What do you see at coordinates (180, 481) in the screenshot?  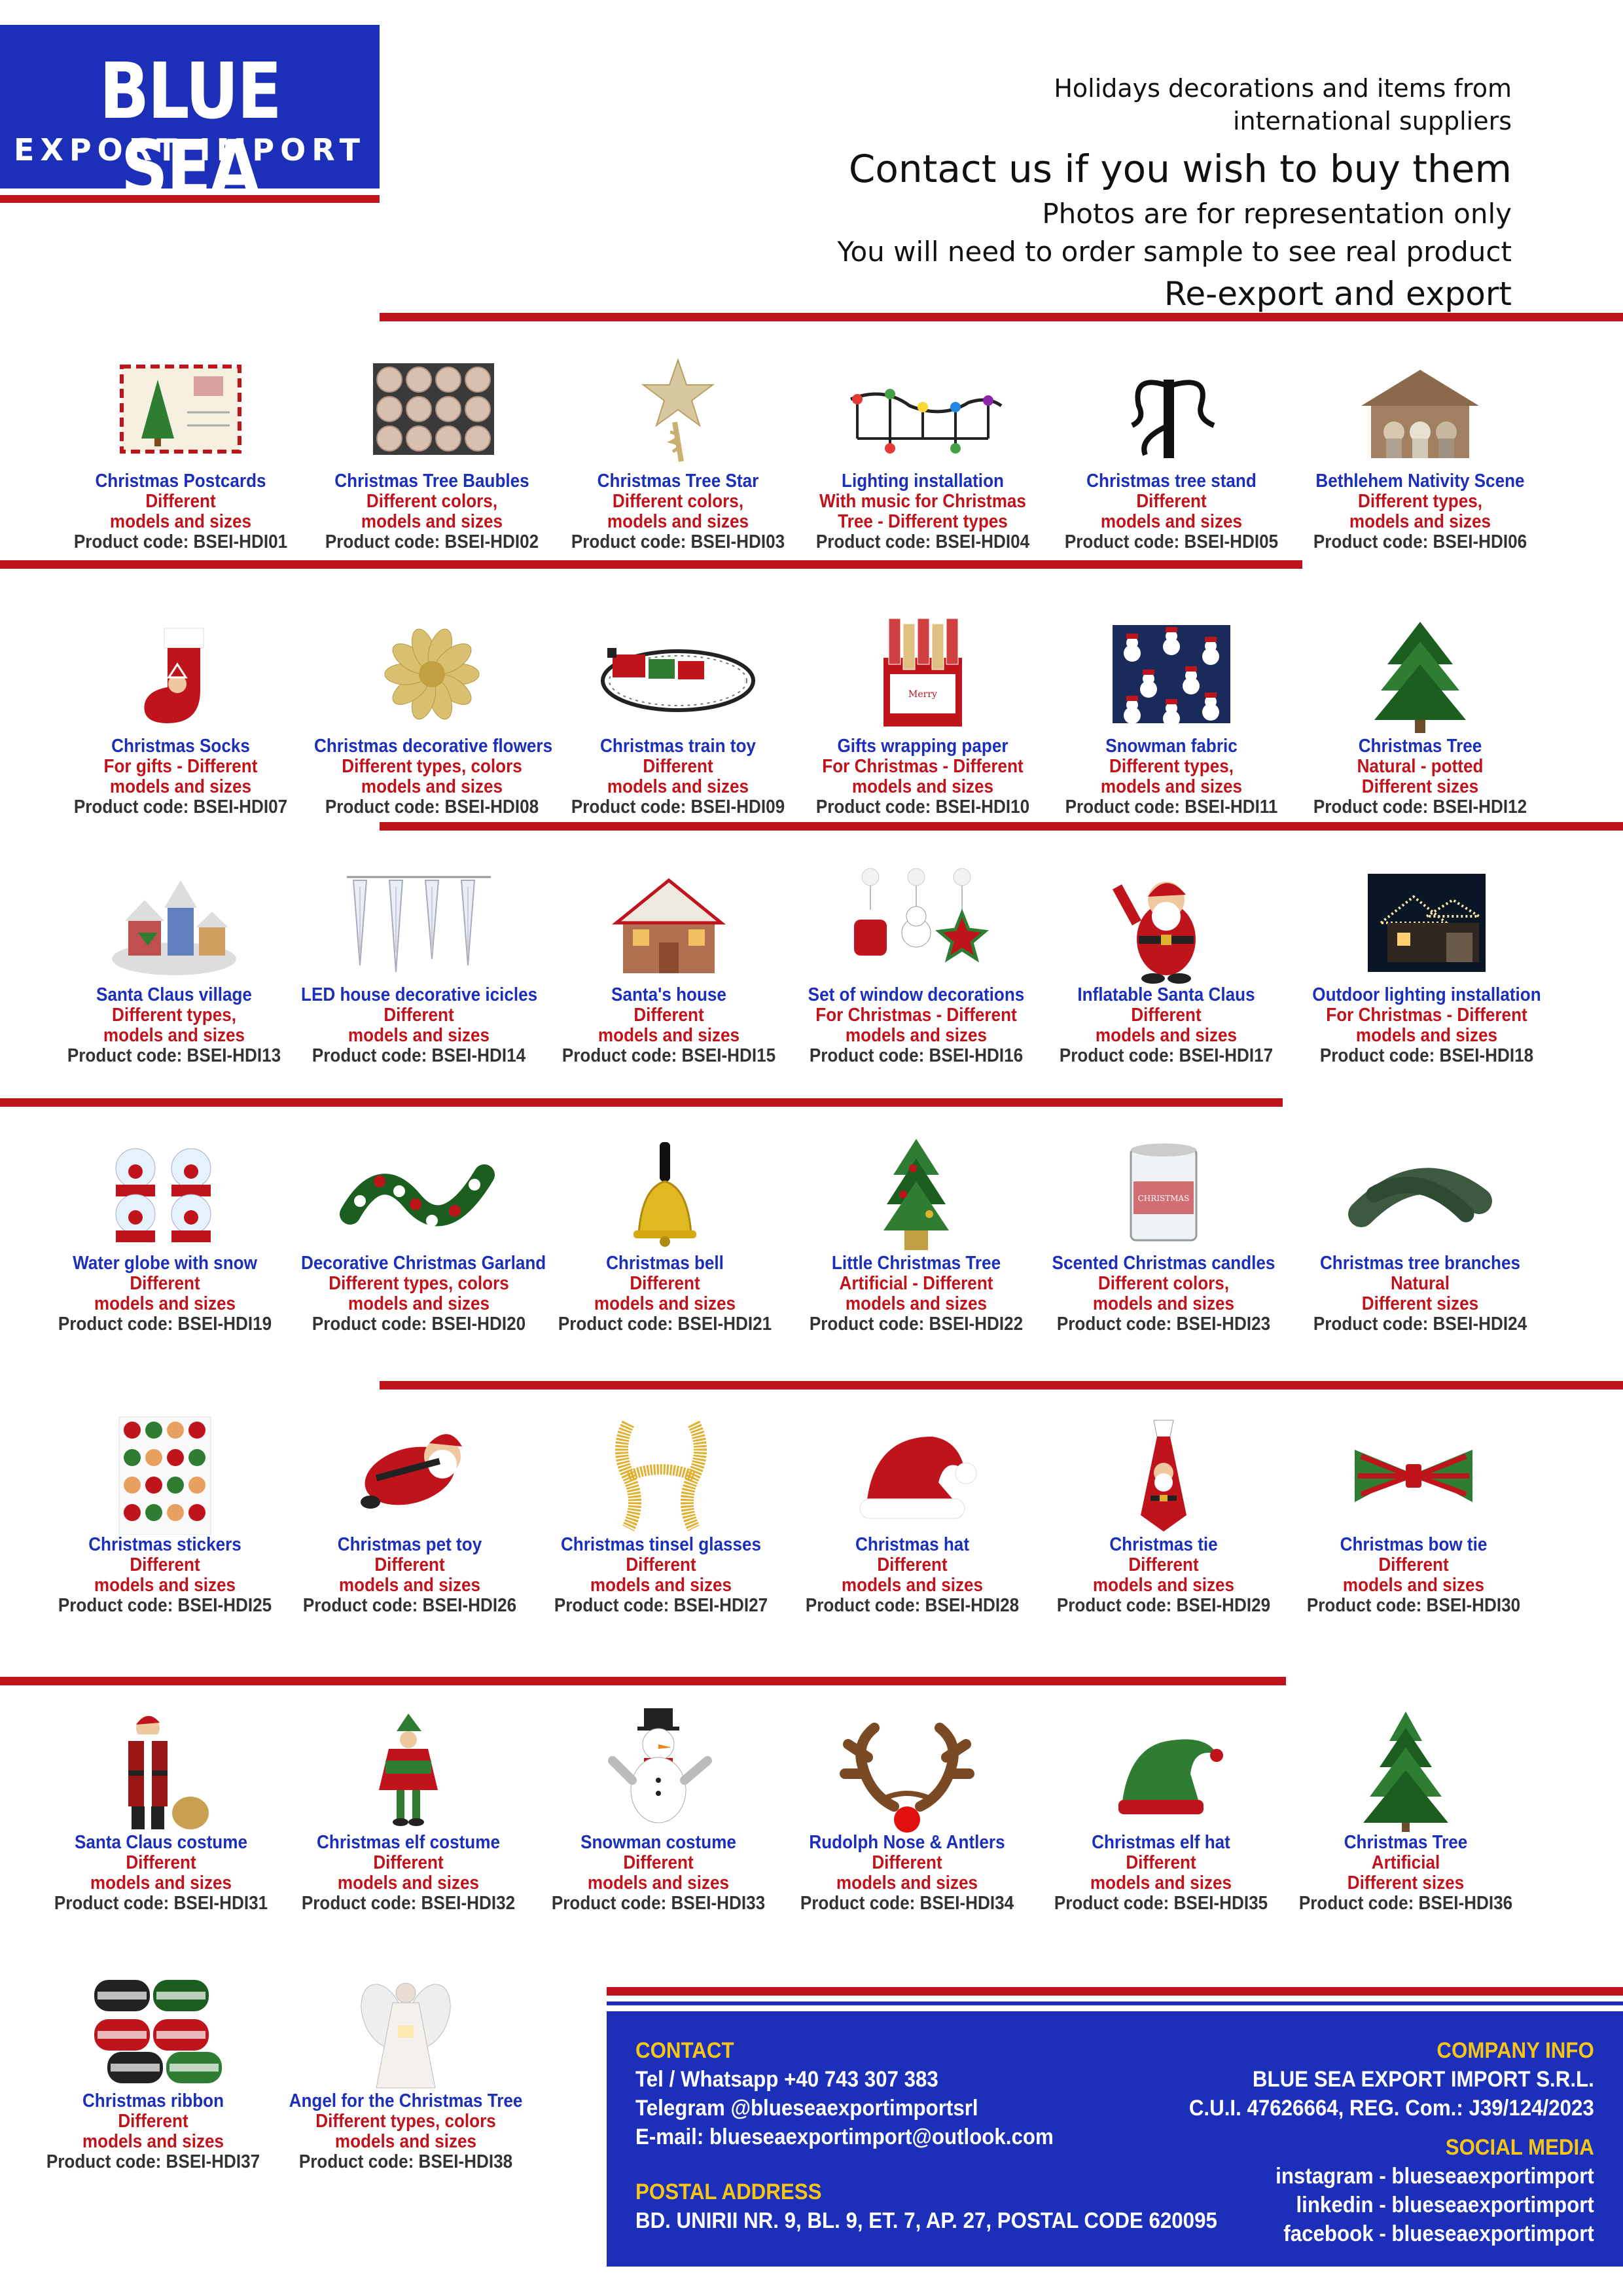 I see `product-name: Christmas Postcards` at bounding box center [180, 481].